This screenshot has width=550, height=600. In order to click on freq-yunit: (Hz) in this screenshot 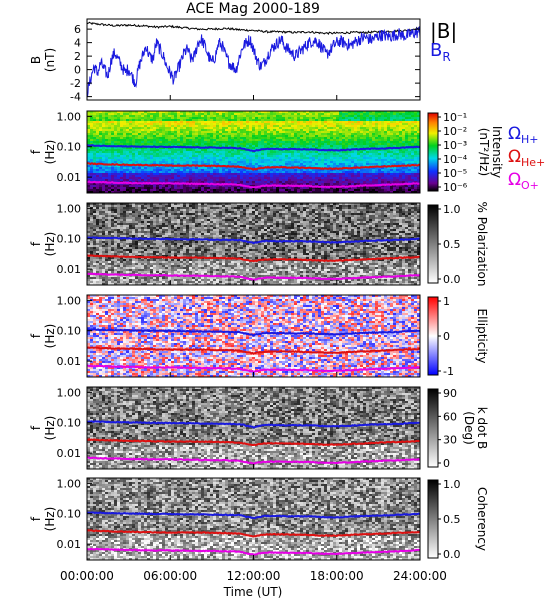, I will do `click(50, 152)`.